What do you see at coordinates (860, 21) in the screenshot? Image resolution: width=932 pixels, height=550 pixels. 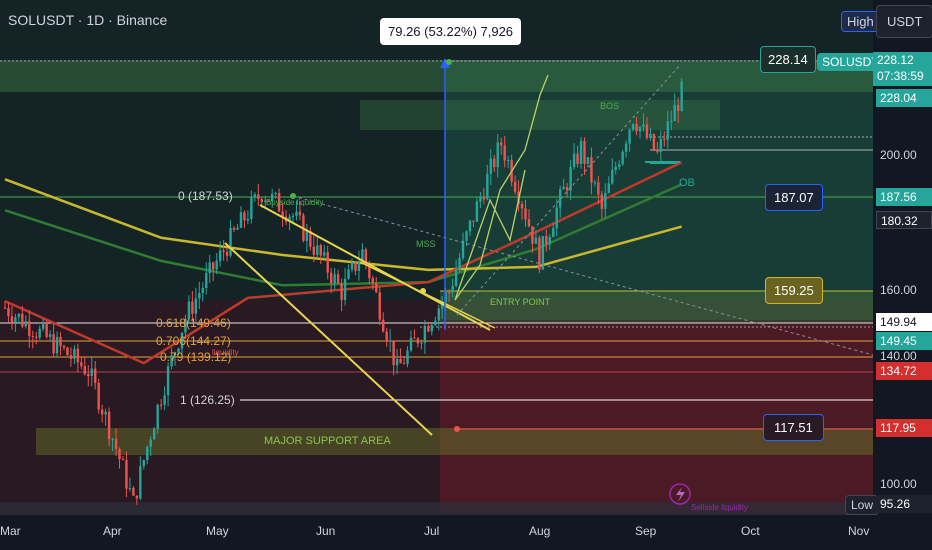 I see `high-button: High` at bounding box center [860, 21].